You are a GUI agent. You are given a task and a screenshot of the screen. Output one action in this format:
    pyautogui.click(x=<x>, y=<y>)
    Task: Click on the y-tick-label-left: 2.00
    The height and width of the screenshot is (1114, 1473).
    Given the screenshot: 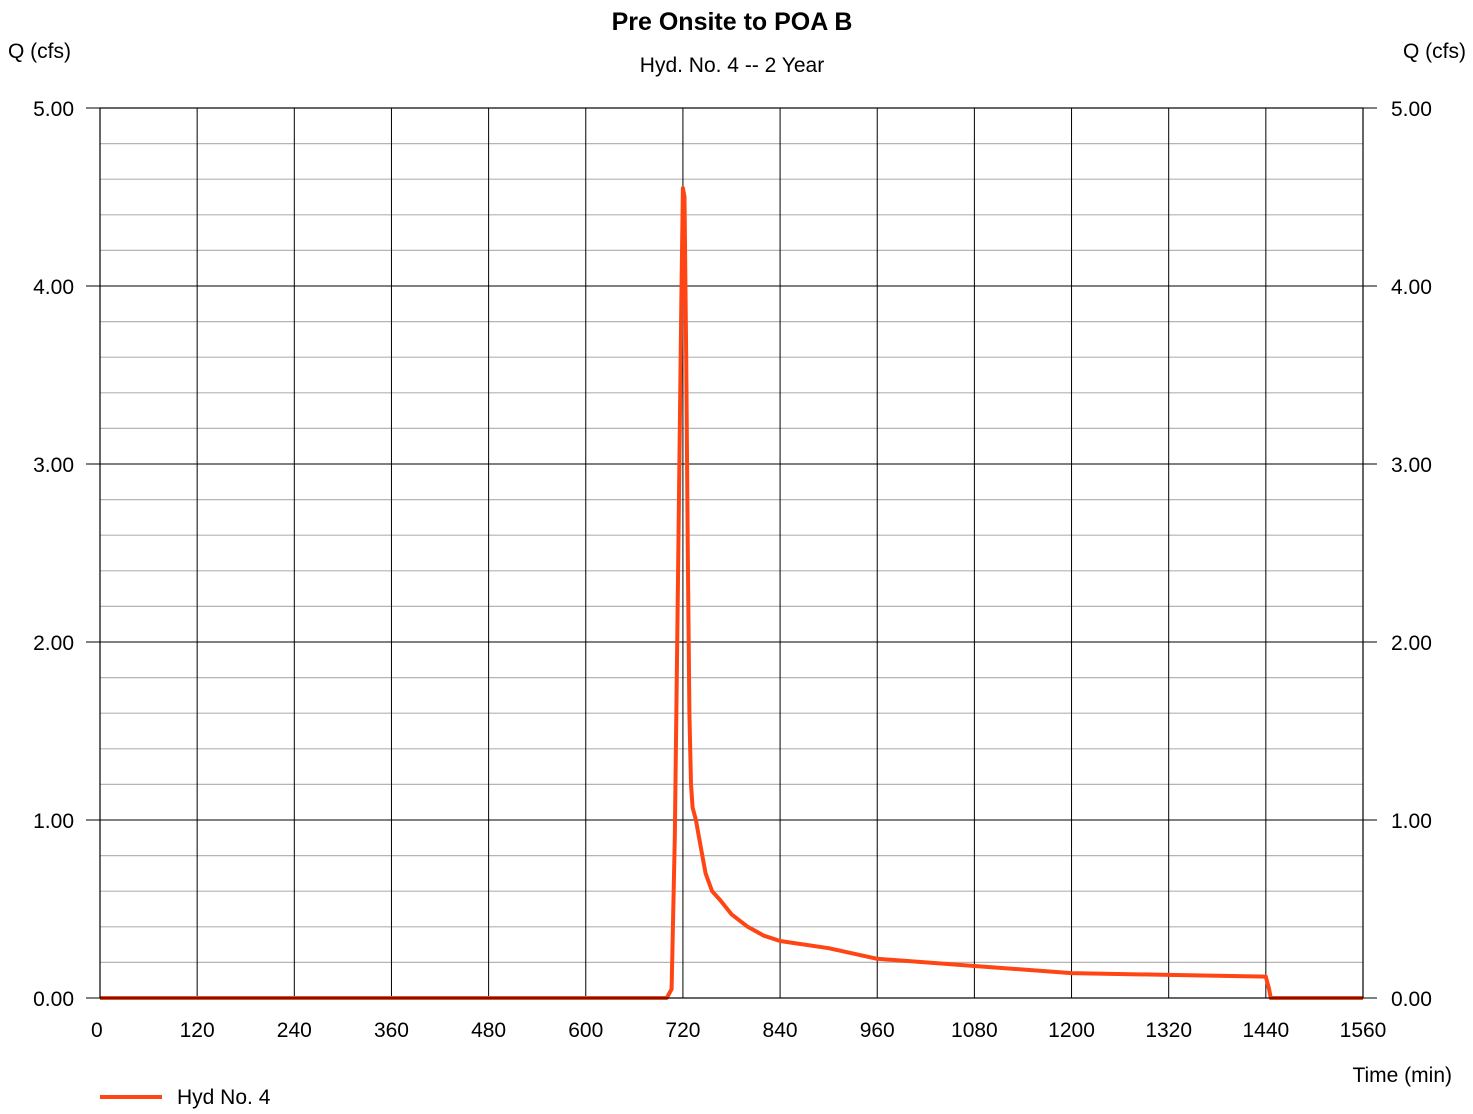 What is the action you would take?
    pyautogui.click(x=53, y=643)
    